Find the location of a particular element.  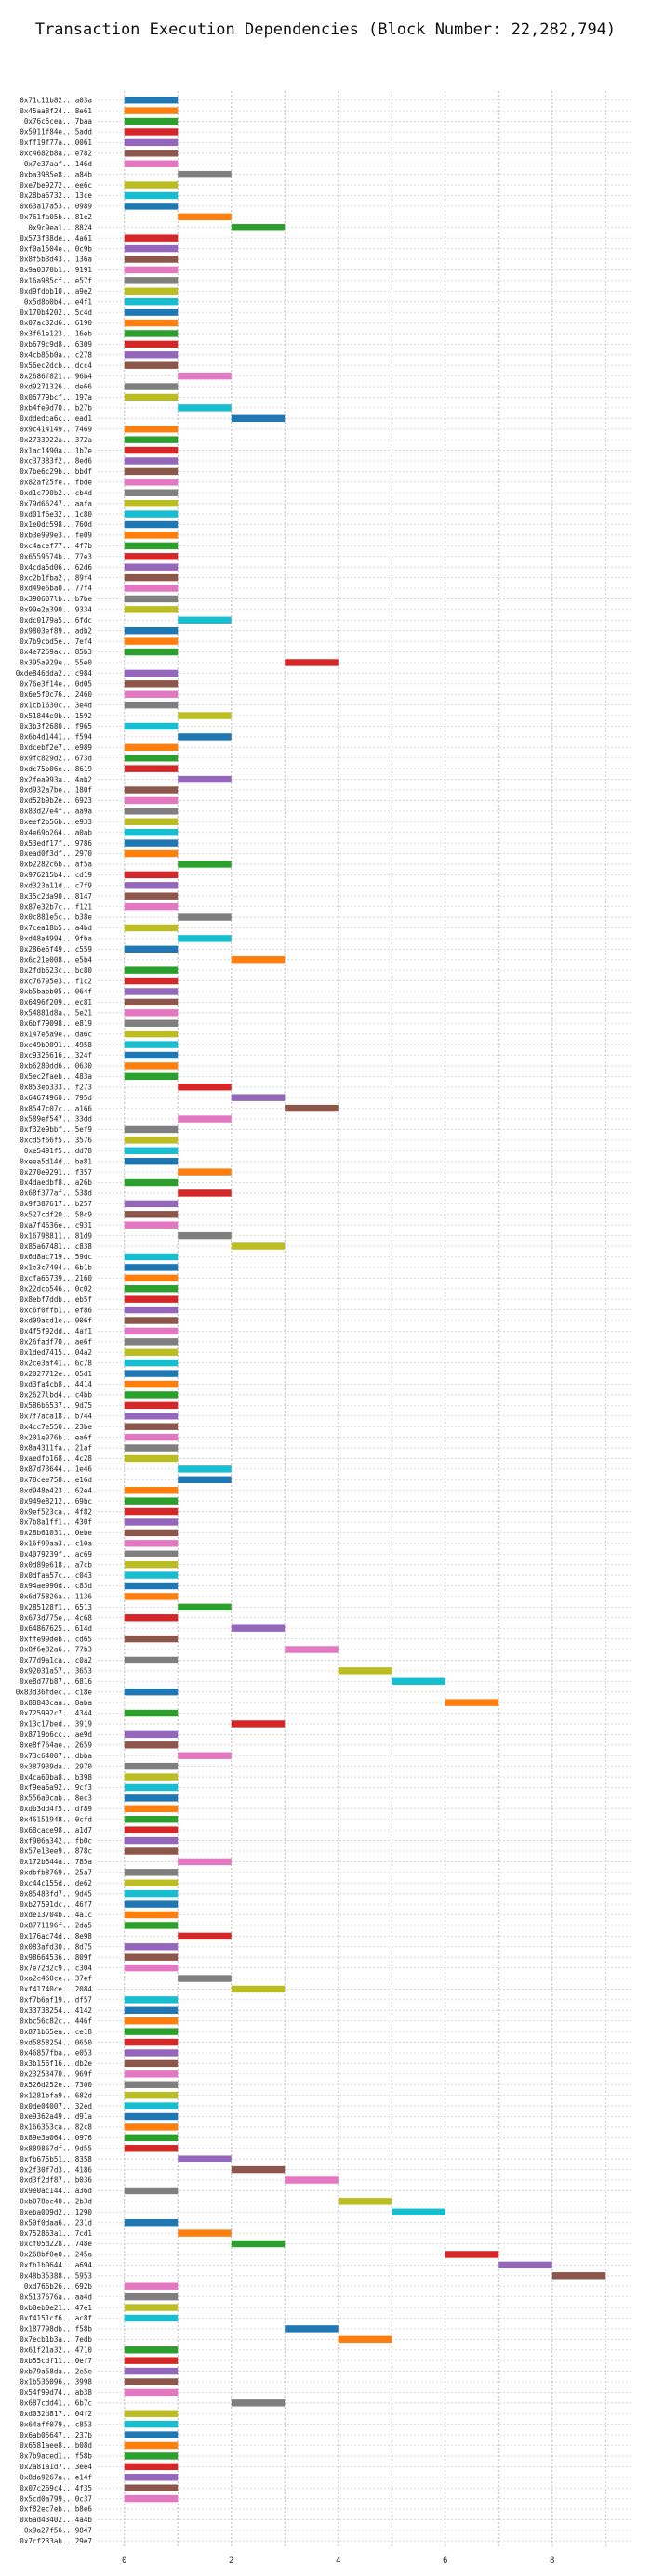

tx-hash-label: 0x3b3f2680...f965 is located at coordinates (56, 726).